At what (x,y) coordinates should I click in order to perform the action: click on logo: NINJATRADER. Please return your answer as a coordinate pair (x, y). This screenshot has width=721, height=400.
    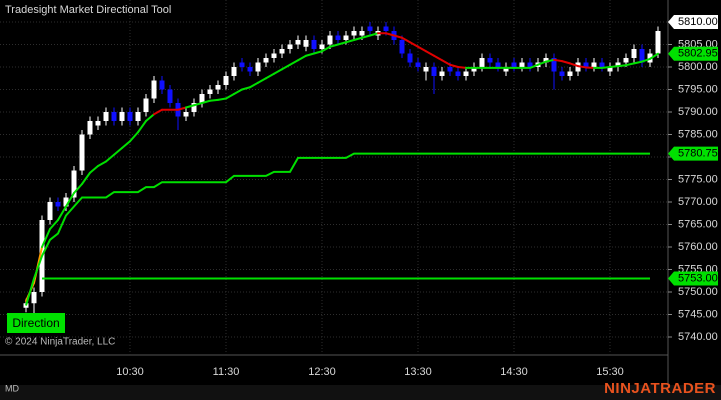
    Looking at the image, I should click on (660, 388).